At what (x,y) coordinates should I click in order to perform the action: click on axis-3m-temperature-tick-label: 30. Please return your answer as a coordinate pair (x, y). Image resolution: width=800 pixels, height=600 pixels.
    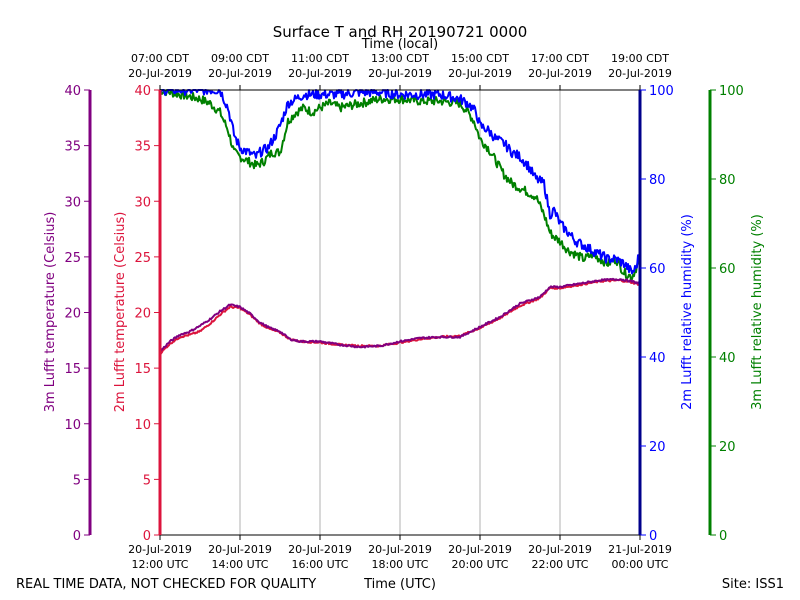
    Looking at the image, I should click on (72, 202).